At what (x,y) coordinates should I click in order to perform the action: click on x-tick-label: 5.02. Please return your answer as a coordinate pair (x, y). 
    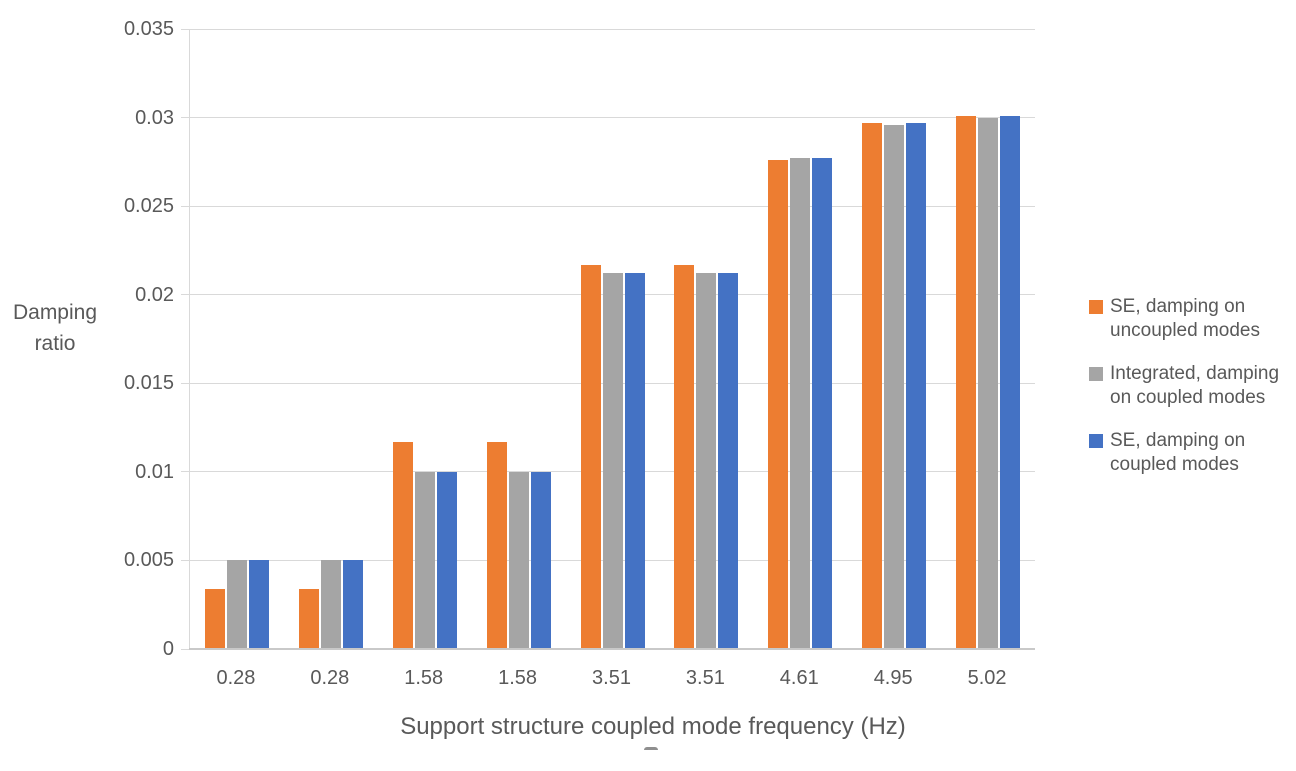
    Looking at the image, I should click on (987, 678).